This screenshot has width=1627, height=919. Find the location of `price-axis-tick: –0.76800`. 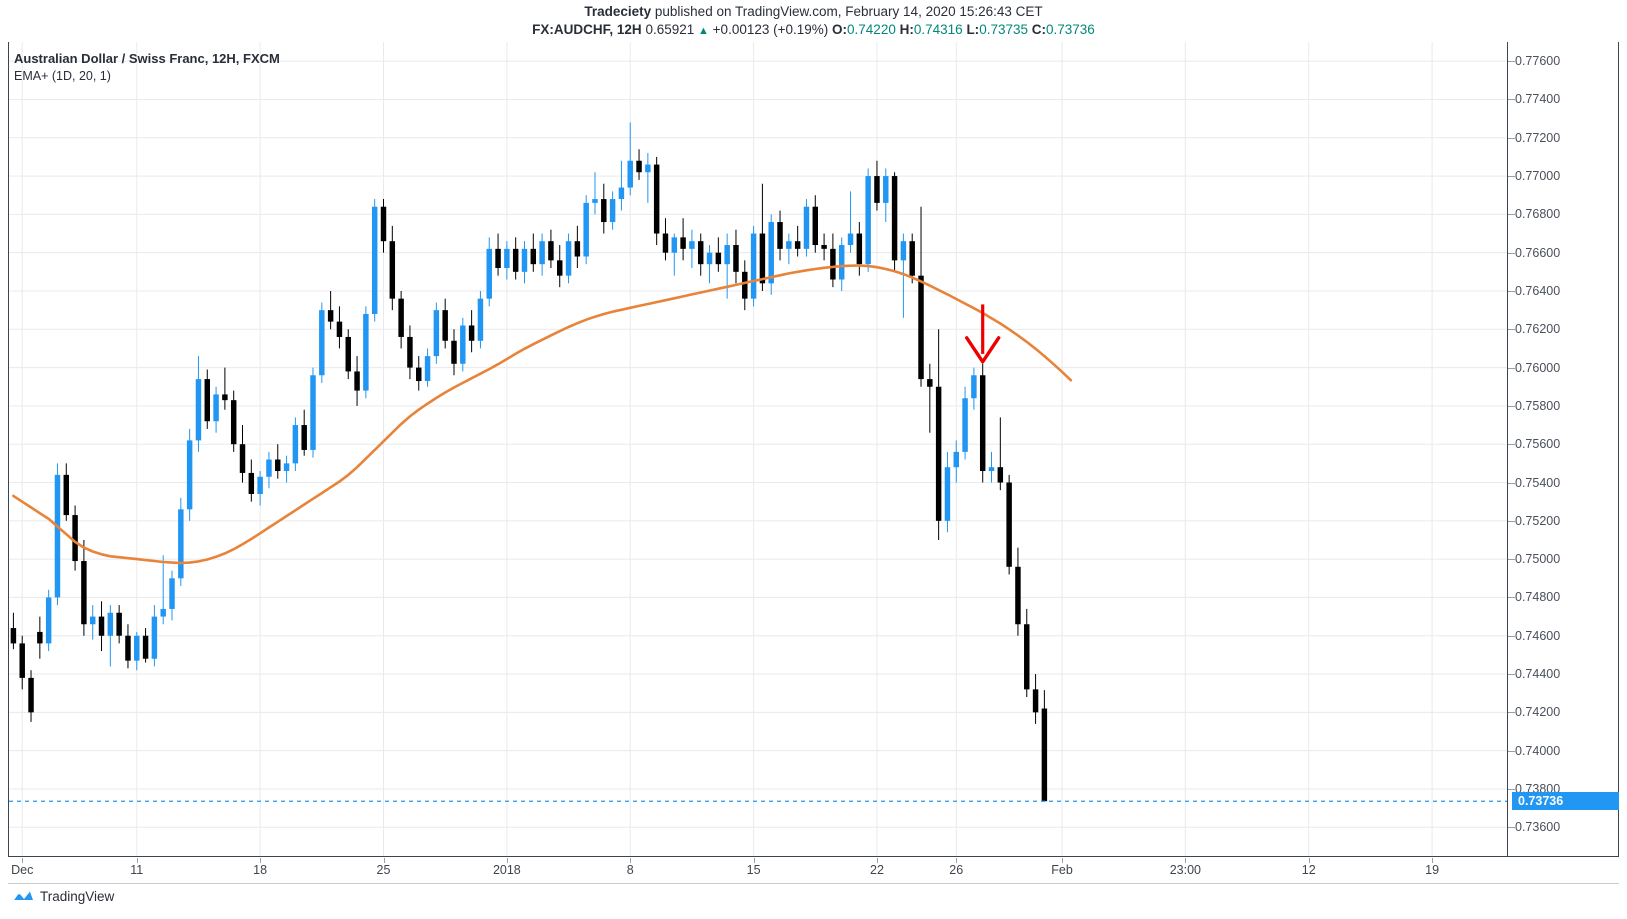

price-axis-tick: –0.76800 is located at coordinates (1534, 214).